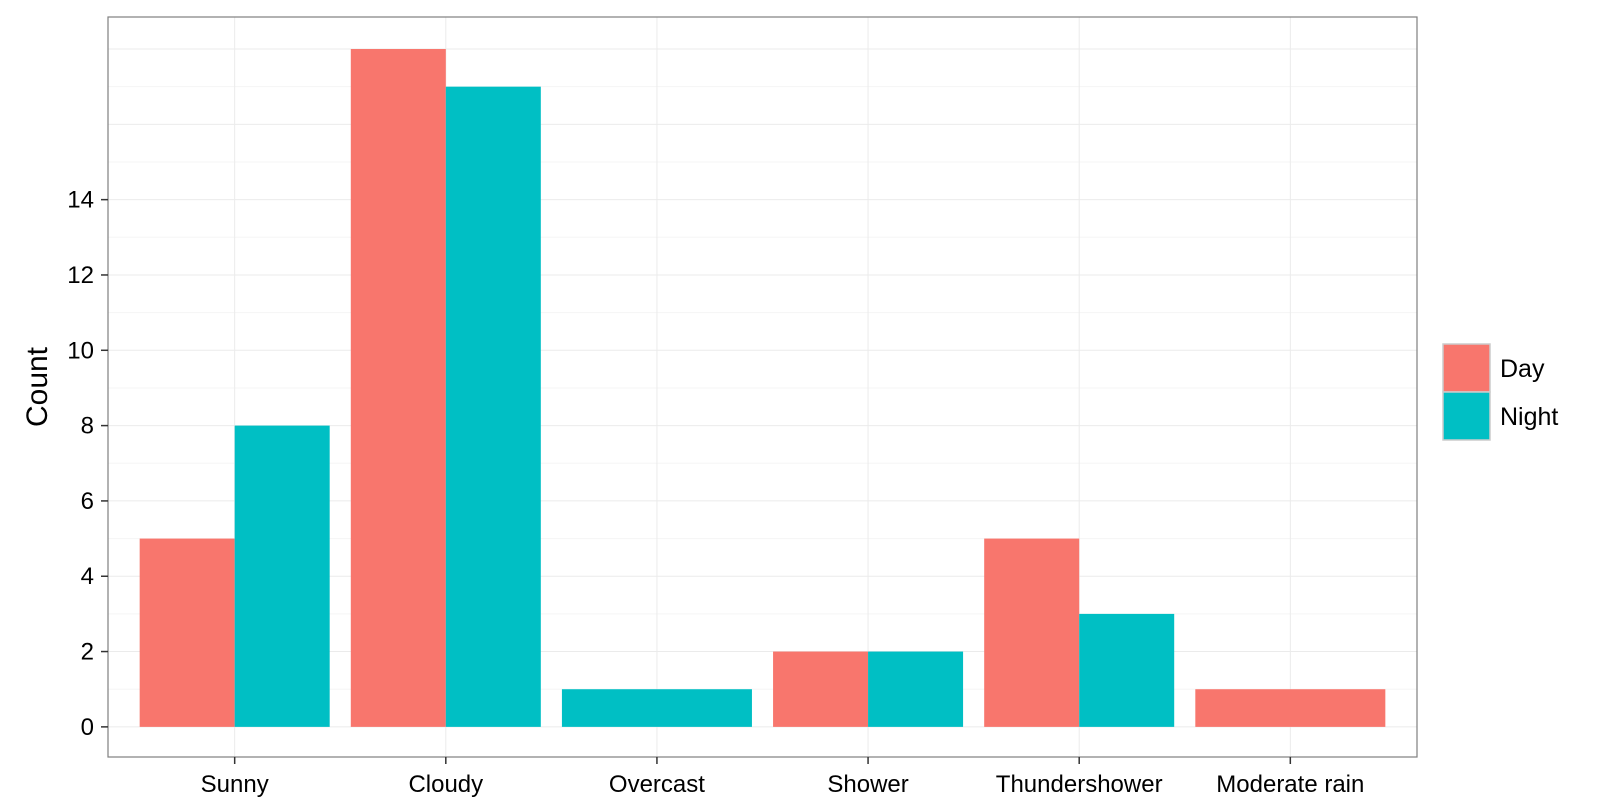 The height and width of the screenshot is (800, 1600). What do you see at coordinates (87, 576) in the screenshot?
I see `y-tick-label: 4` at bounding box center [87, 576].